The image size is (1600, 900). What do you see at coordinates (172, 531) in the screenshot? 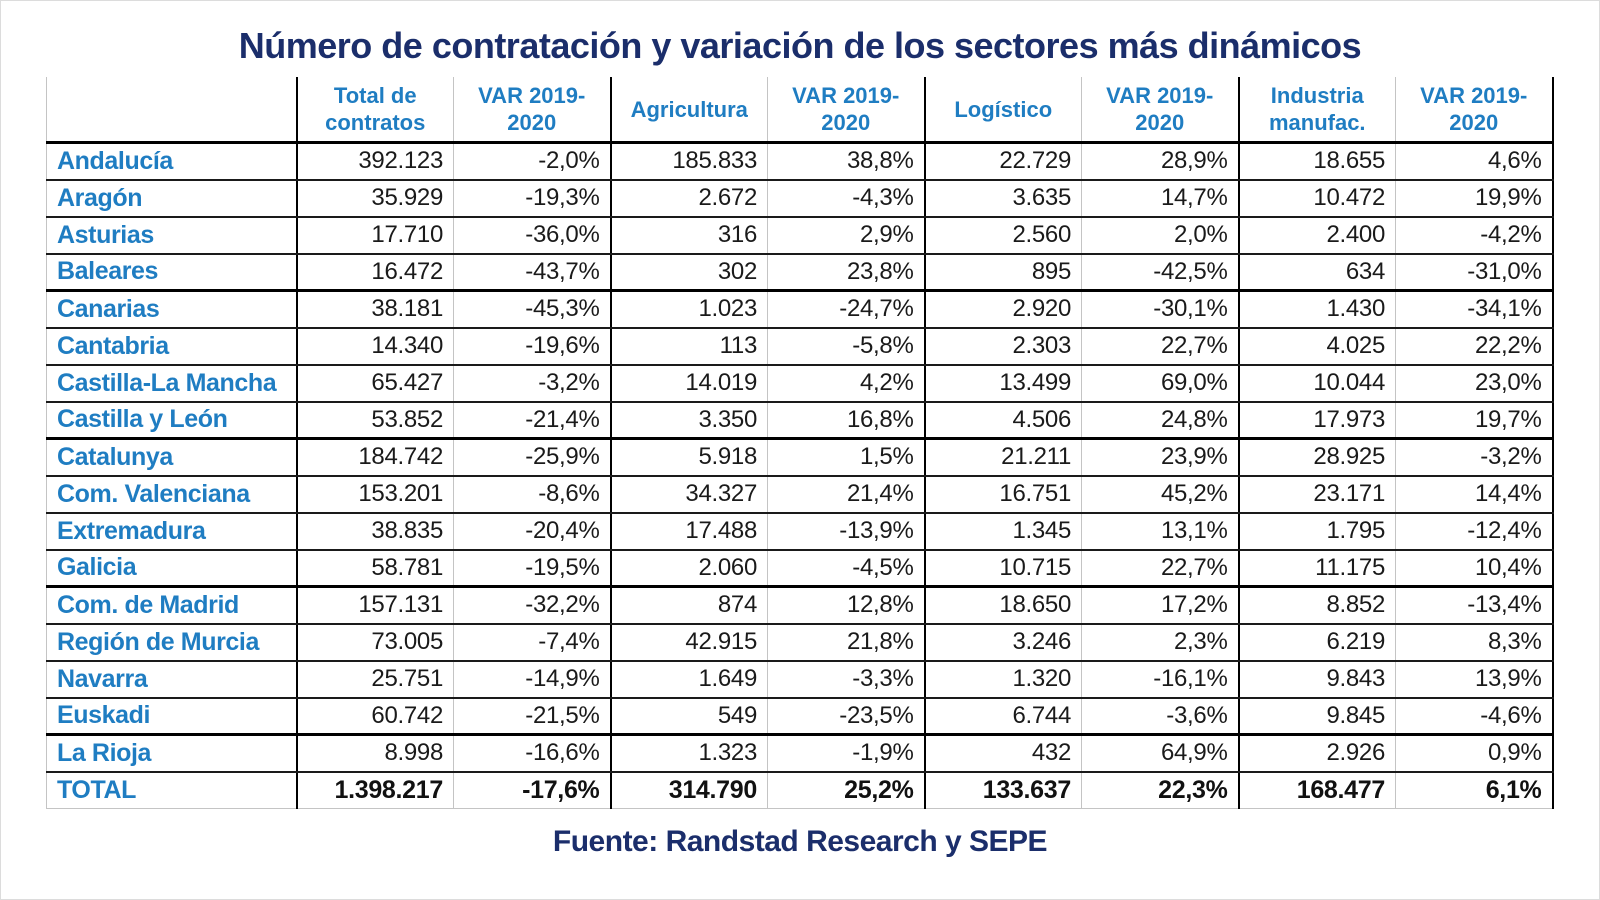
I see `region-cell: Extremadura` at bounding box center [172, 531].